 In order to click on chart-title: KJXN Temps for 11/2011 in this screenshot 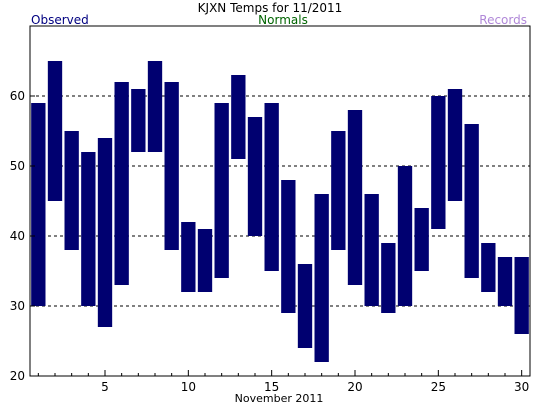, I will do `click(270, 8)`.